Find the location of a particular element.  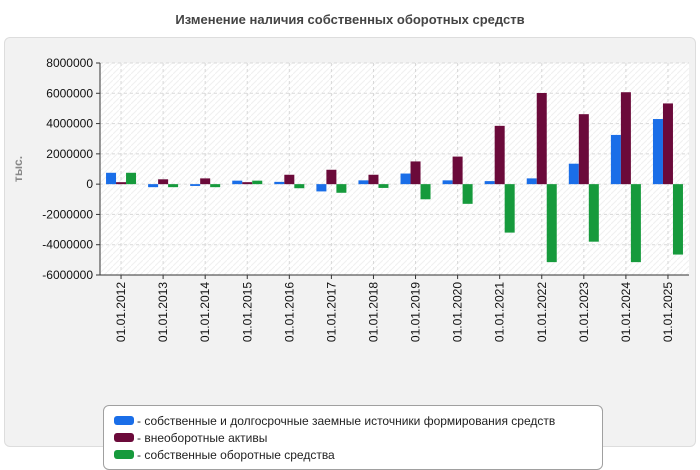

x-tick-label: 01.01.2023 is located at coordinates (584, 312).